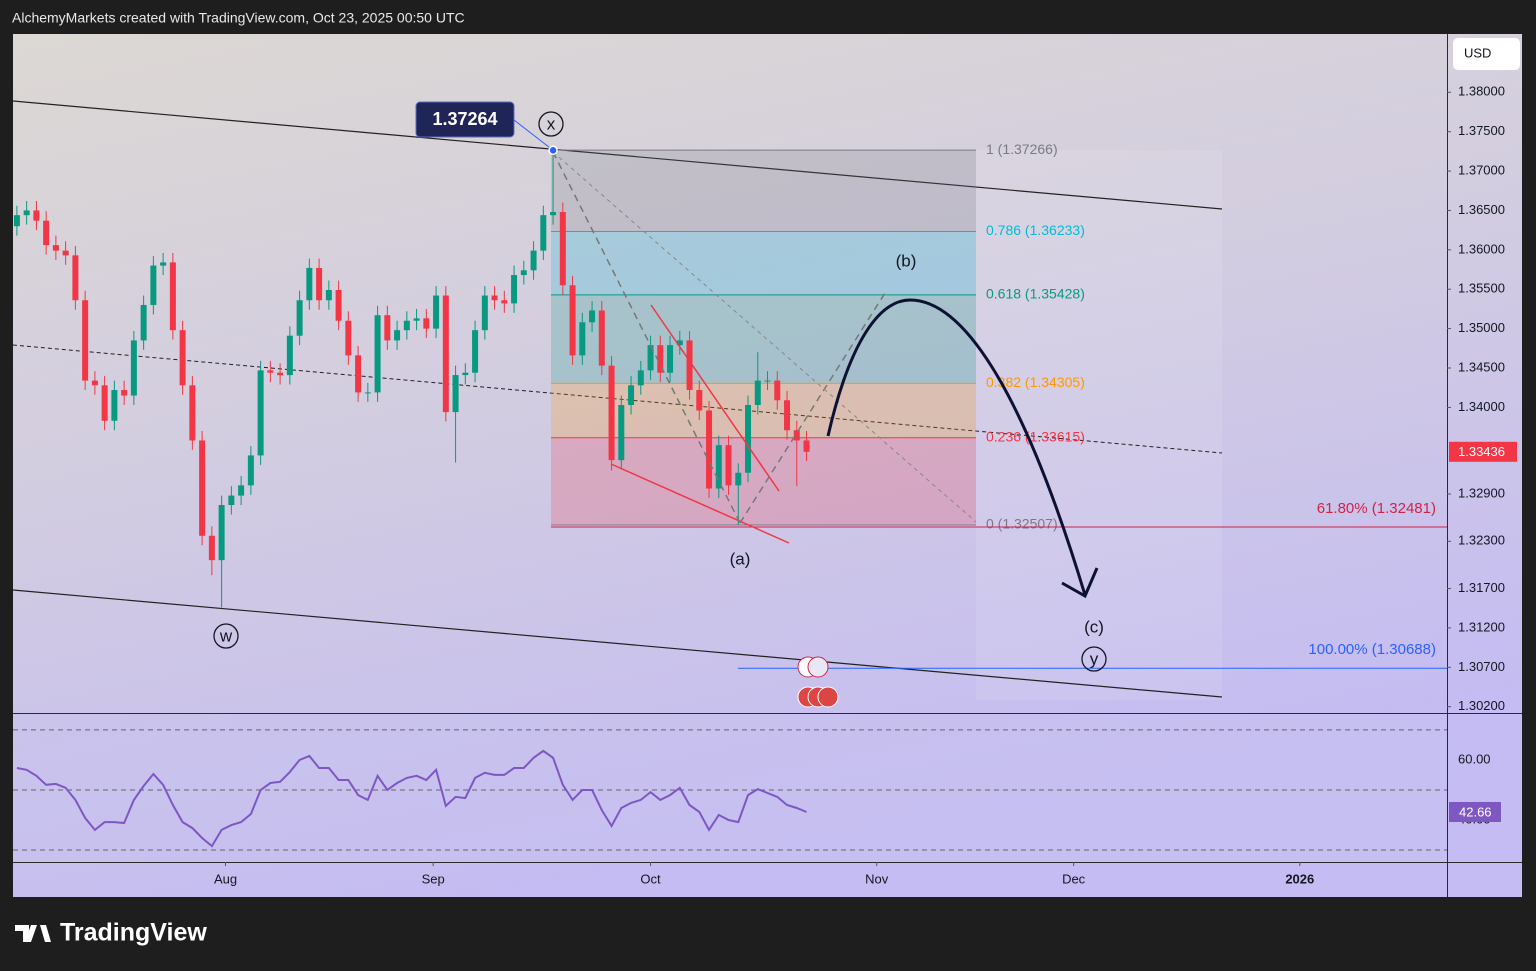 The height and width of the screenshot is (971, 1536). Describe the element at coordinates (133, 933) in the screenshot. I see `brand-text: TradingView` at that location.